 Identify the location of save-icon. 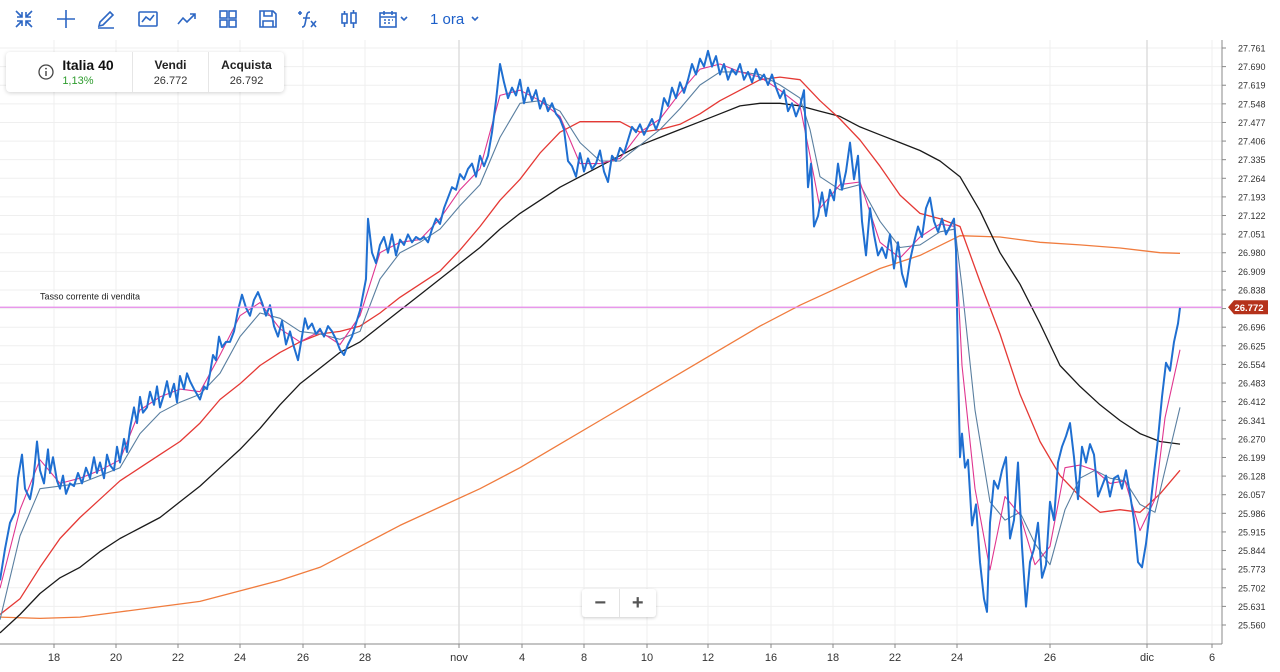
(268, 19).